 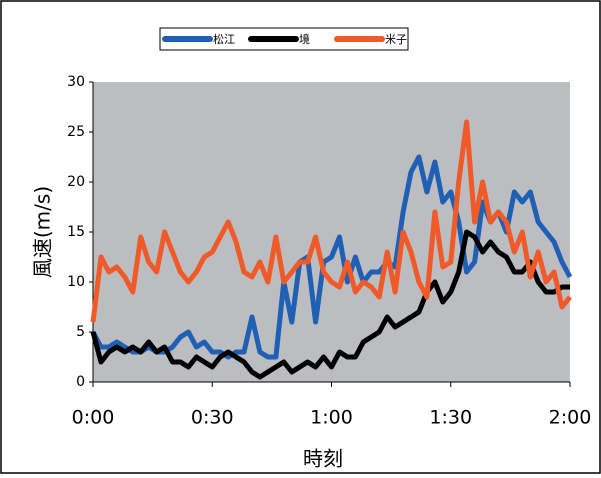 What do you see at coordinates (331, 418) in the screenshot?
I see `x-tick-label: 1:00` at bounding box center [331, 418].